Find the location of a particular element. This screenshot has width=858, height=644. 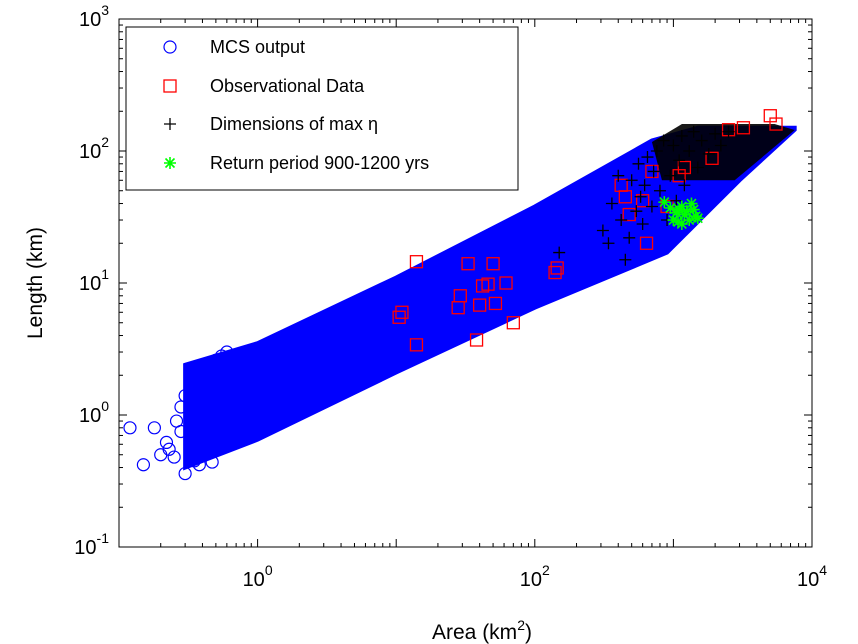

x-axis-label-text: Area (km is located at coordinates (474, 632).